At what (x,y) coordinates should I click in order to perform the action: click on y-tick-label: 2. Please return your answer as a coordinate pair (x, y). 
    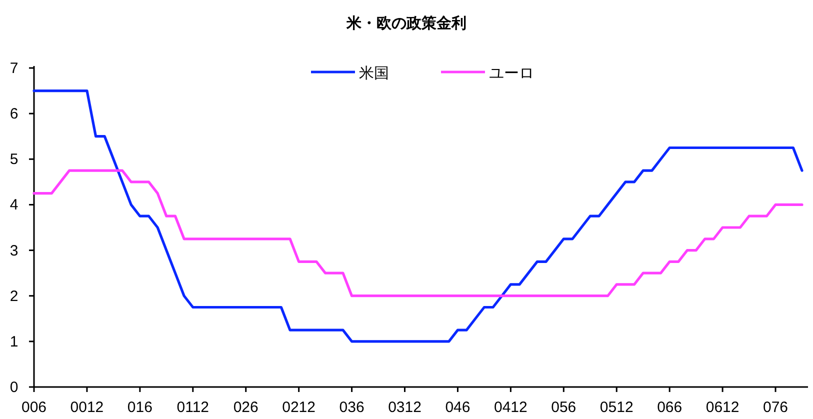
    Looking at the image, I should click on (14, 296).